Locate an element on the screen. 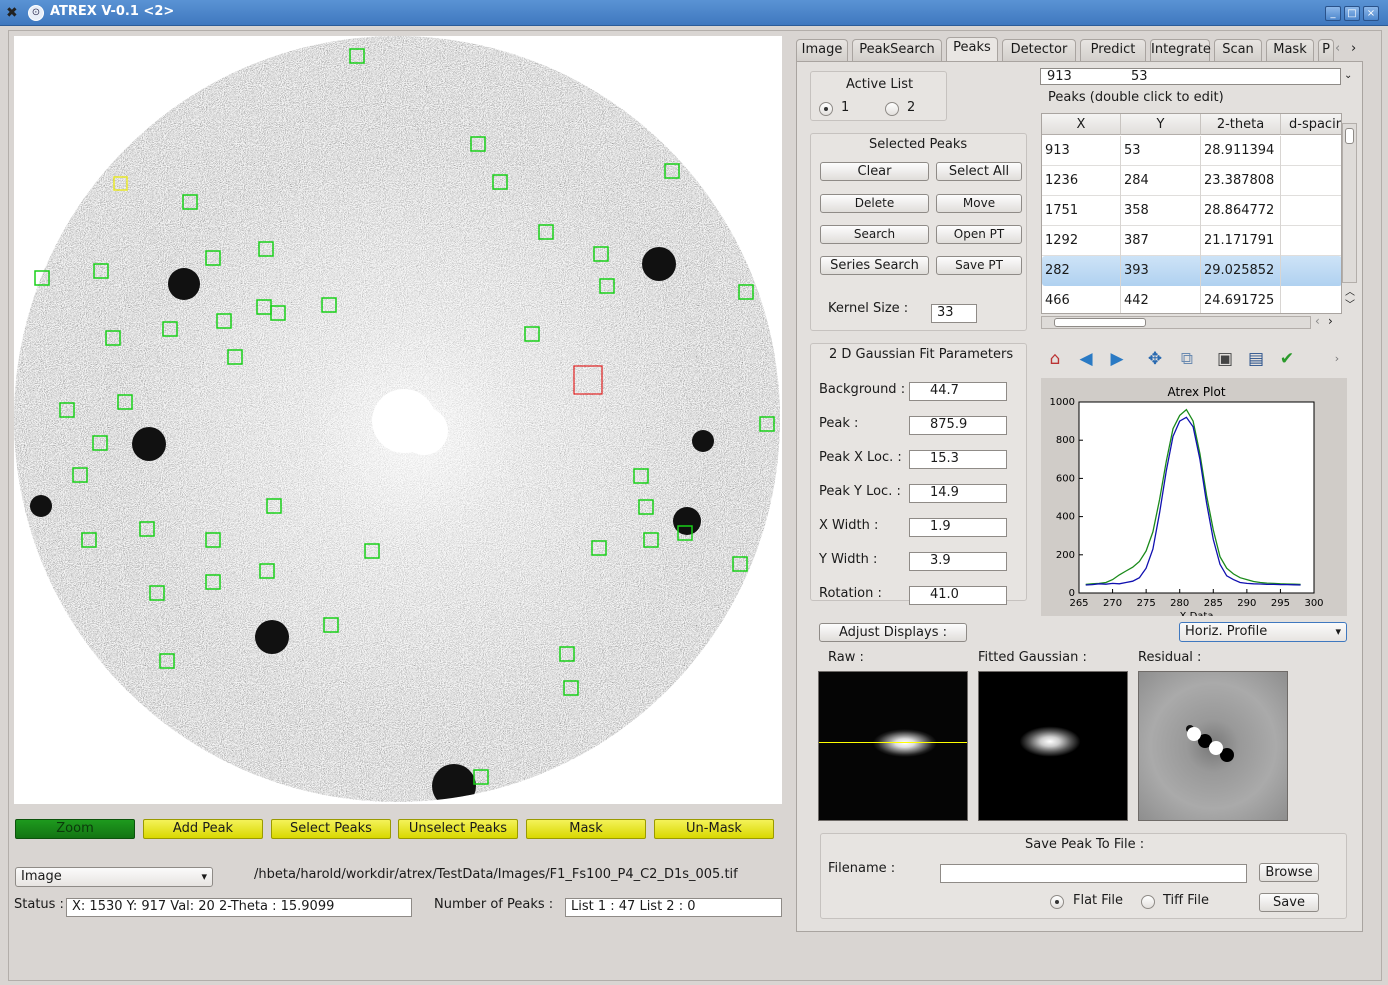 The height and width of the screenshot is (985, 1388). param-input: 41.0 is located at coordinates (958, 595).